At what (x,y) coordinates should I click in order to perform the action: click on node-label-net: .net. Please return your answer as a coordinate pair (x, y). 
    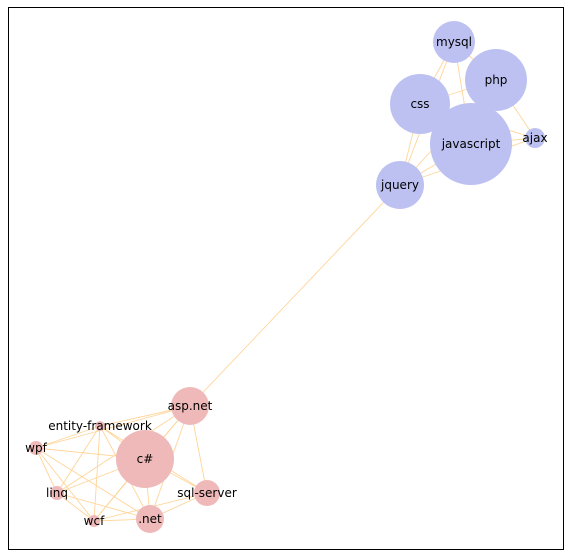
    Looking at the image, I should click on (150, 519).